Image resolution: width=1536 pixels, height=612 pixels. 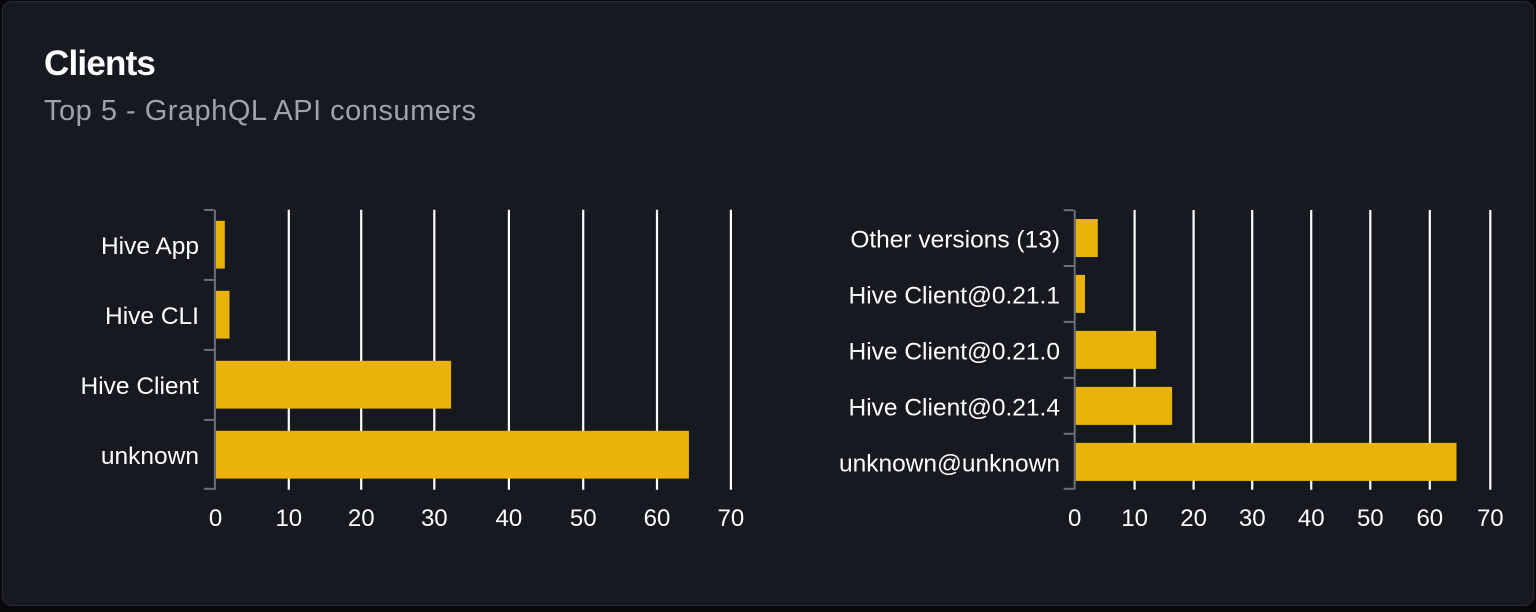 I want to click on svg-text: unknown, so click(x=150, y=456).